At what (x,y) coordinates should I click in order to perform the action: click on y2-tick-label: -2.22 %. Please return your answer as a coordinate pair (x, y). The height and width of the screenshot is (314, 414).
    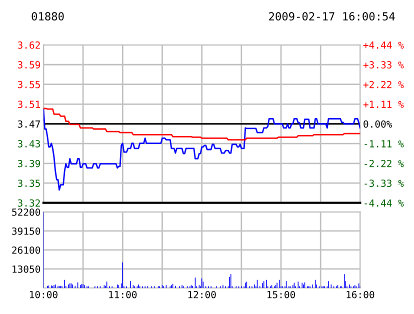
    Looking at the image, I should click on (384, 164).